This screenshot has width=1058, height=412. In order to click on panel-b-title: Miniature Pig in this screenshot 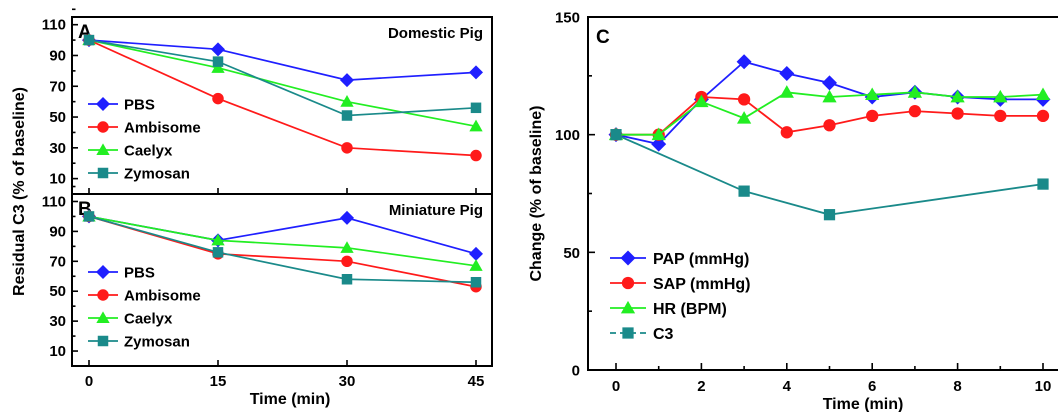, I will do `click(436, 210)`.